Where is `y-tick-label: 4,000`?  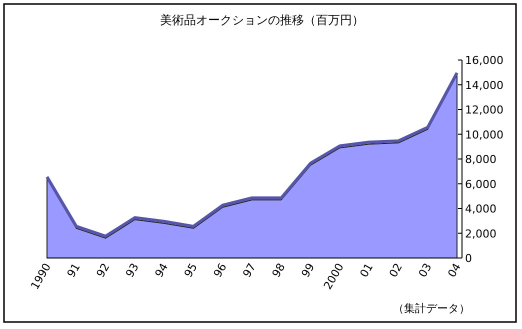 y-tick-label: 4,000 is located at coordinates (480, 209).